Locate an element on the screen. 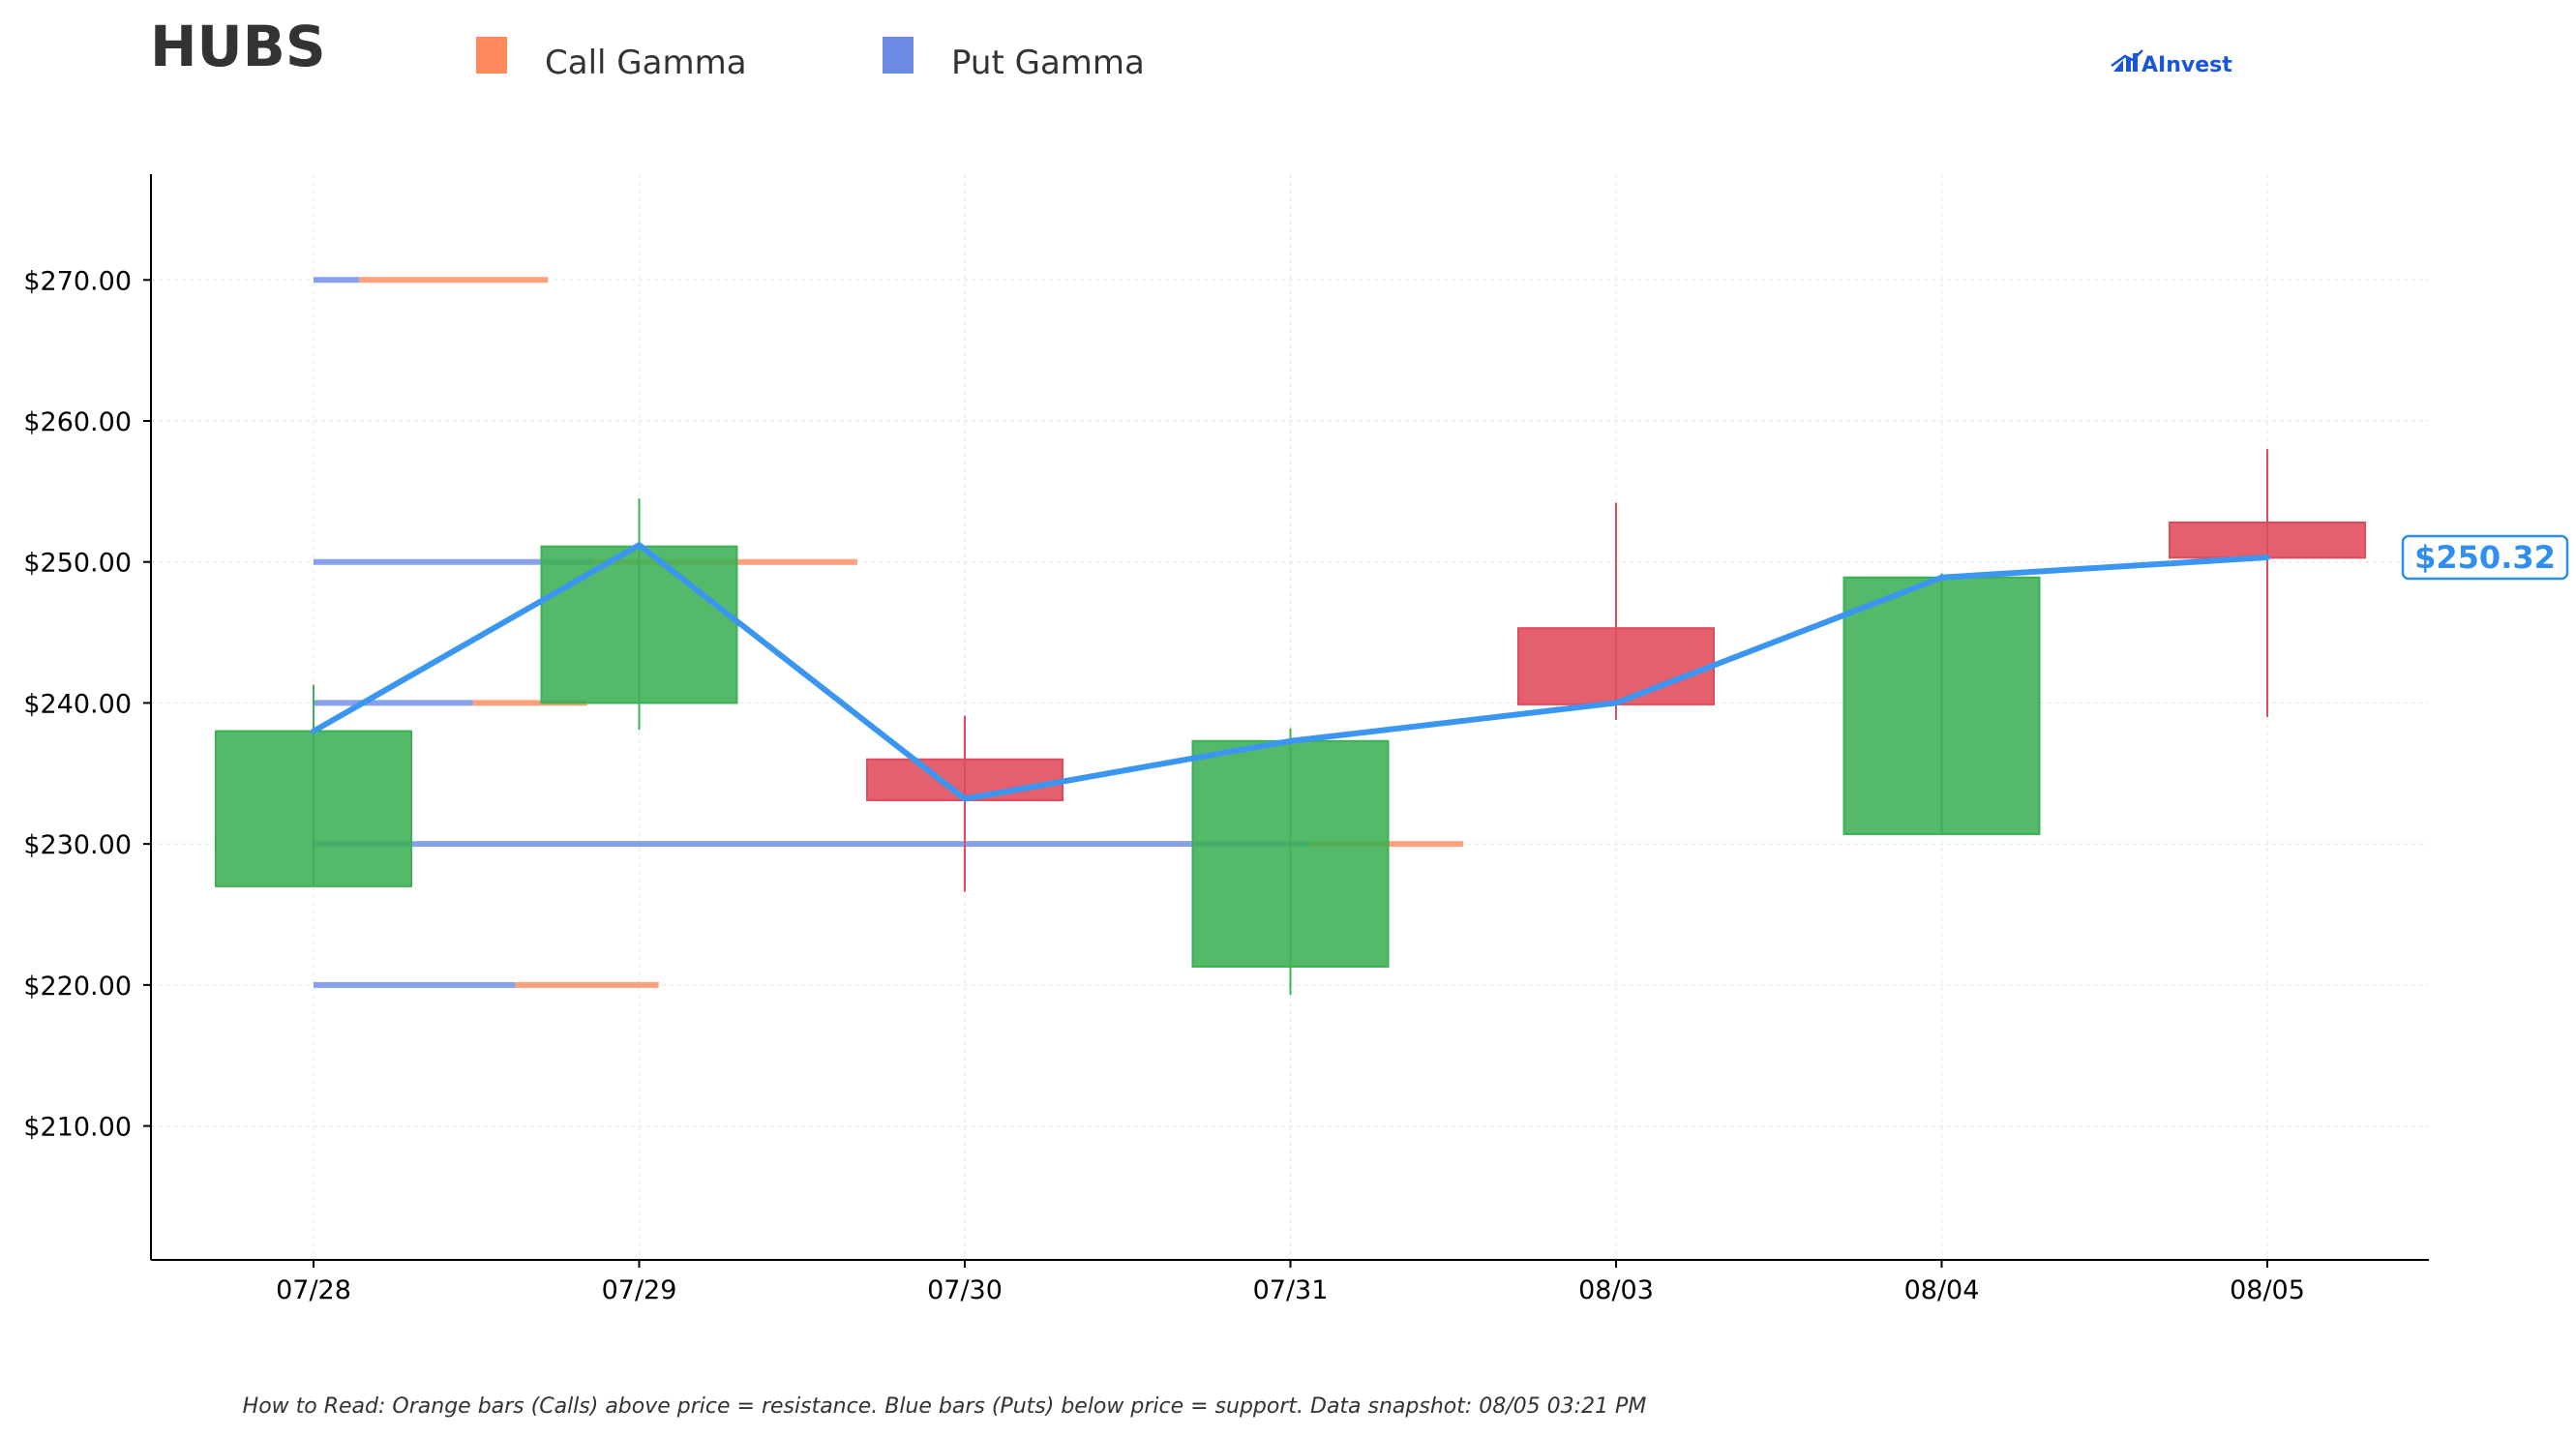  price-line-series is located at coordinates (1290, 672).